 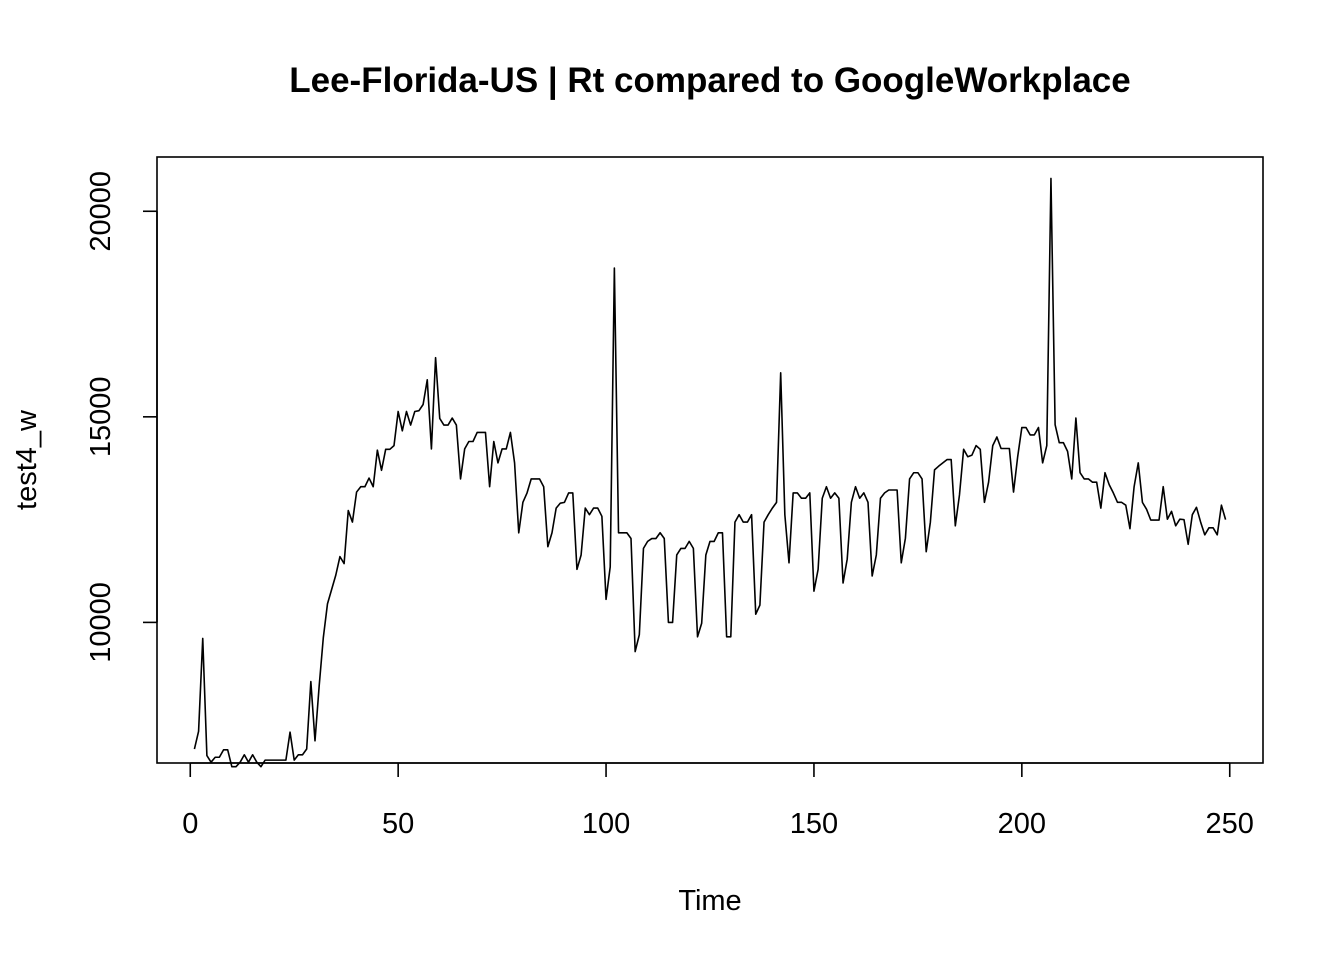 What do you see at coordinates (814, 824) in the screenshot?
I see `x-tick-label: 150` at bounding box center [814, 824].